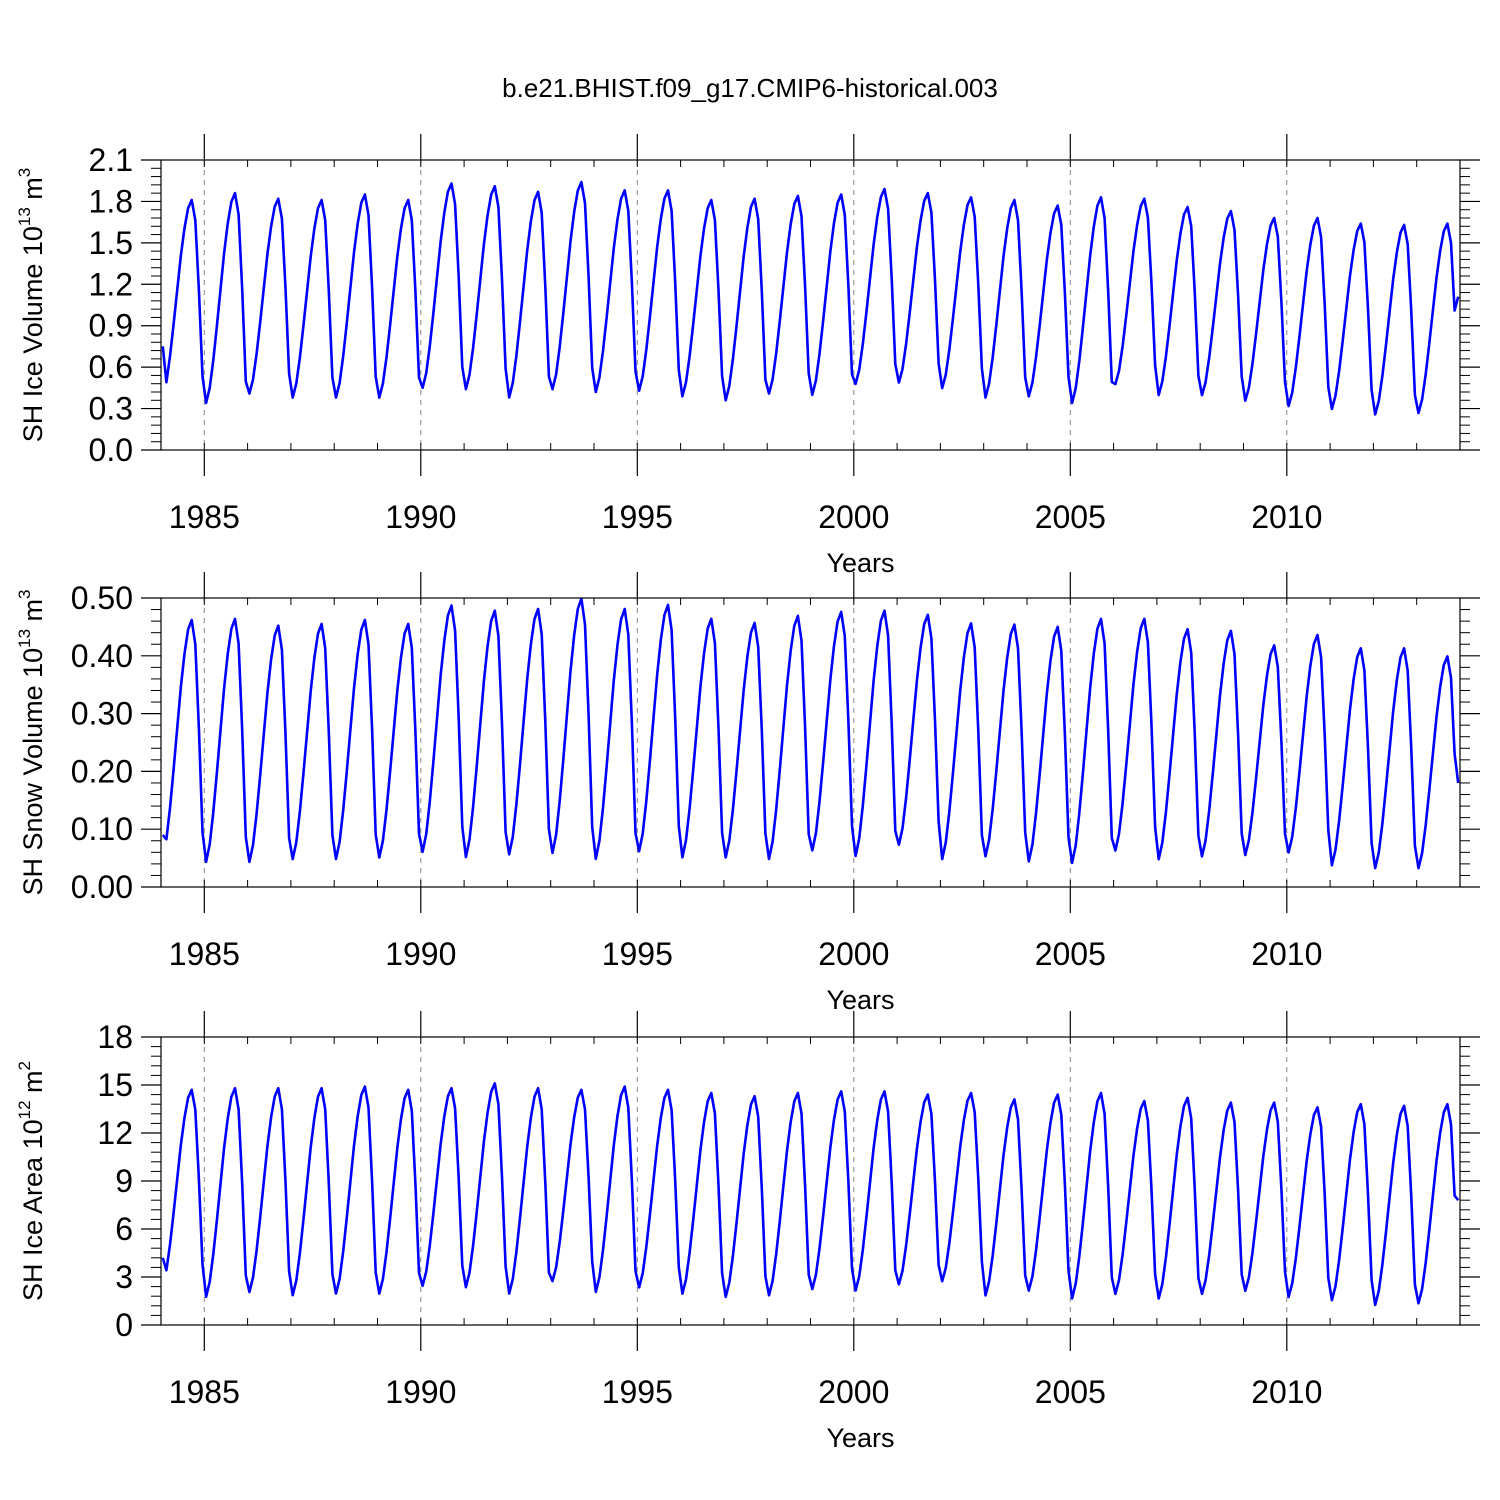 This screenshot has height=1500, width=1500. I want to click on y-tick-label: 2.1, so click(111, 160).